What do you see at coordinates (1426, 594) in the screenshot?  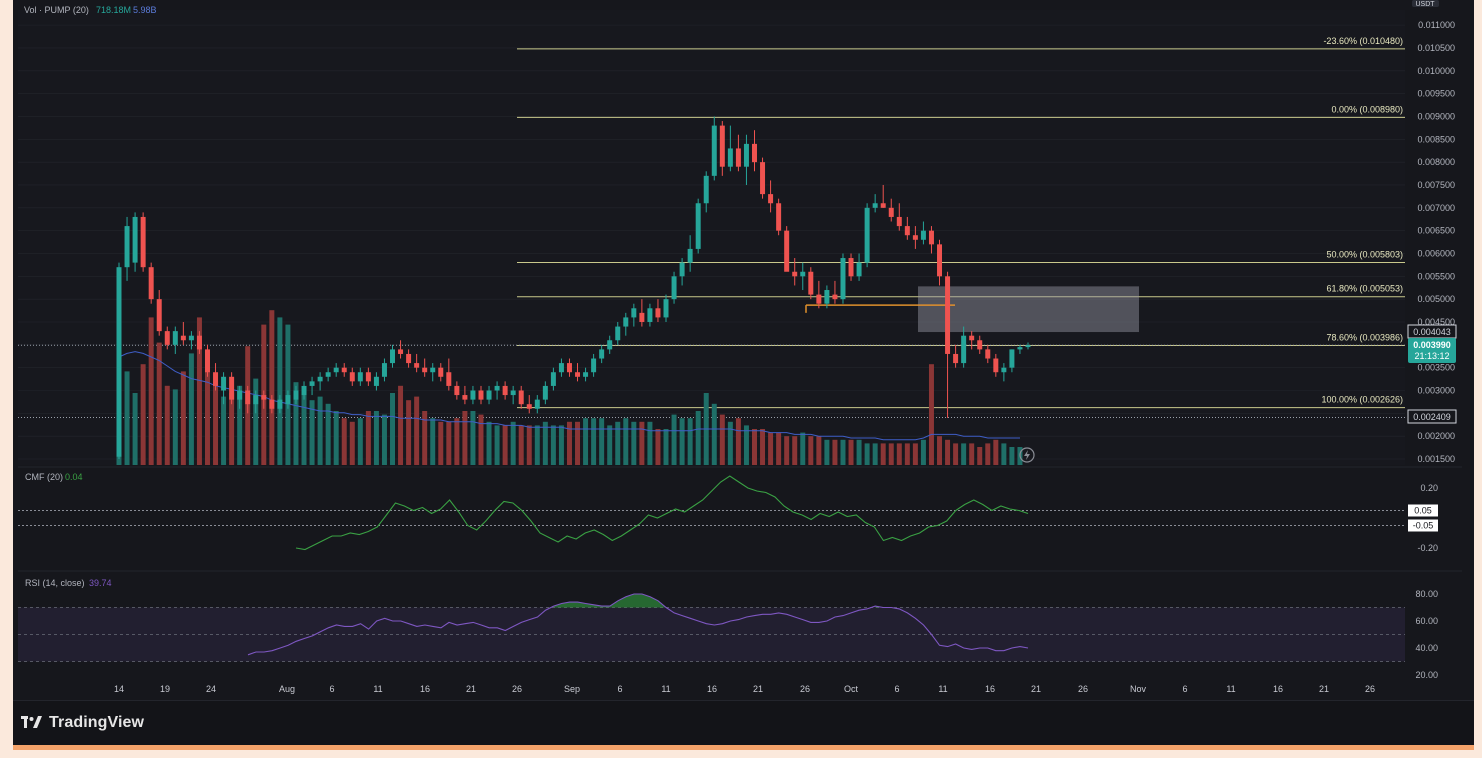 I see `rsi-tick-label: 80.00` at bounding box center [1426, 594].